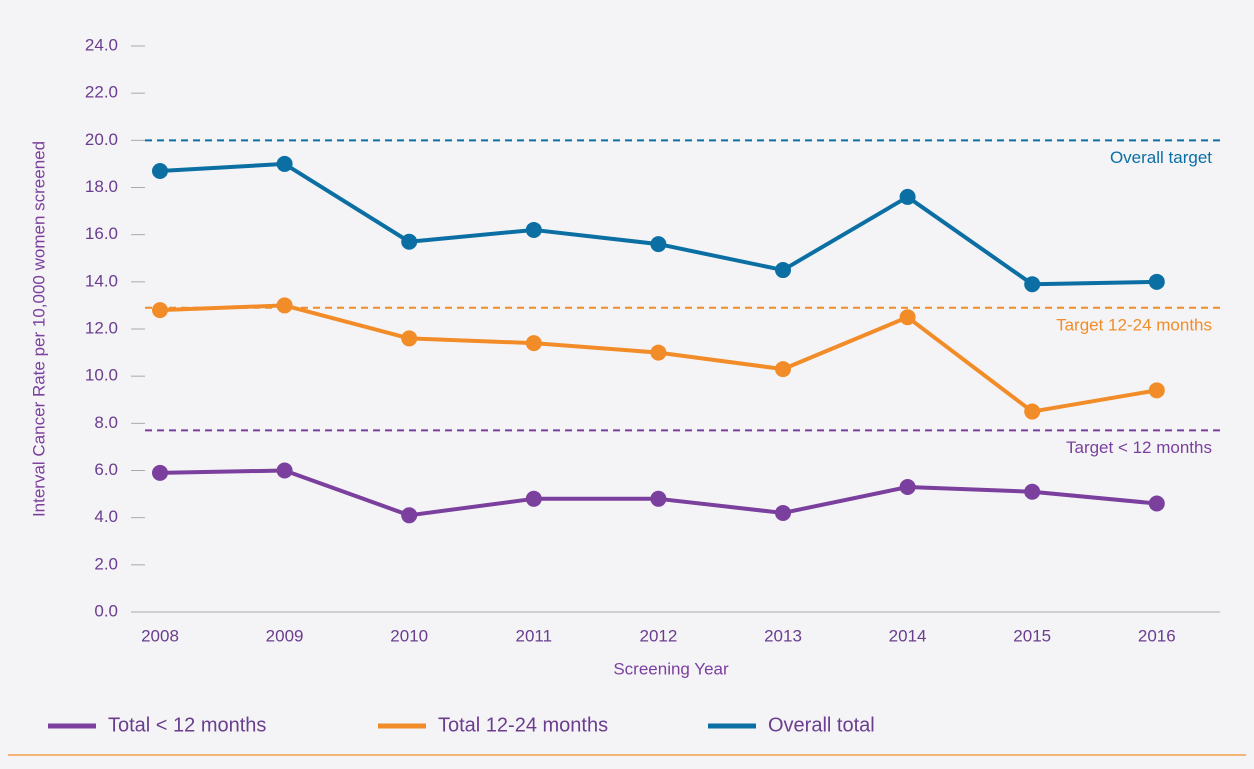 The width and height of the screenshot is (1254, 769). What do you see at coordinates (285, 635) in the screenshot?
I see `x-tick-label: 2009` at bounding box center [285, 635].